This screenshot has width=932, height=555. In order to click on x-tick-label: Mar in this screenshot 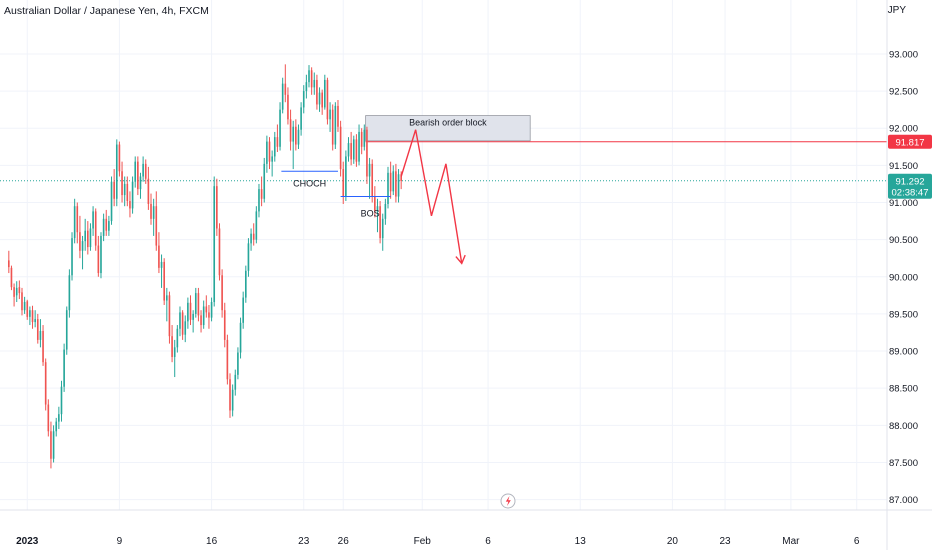, I will do `click(791, 541)`.